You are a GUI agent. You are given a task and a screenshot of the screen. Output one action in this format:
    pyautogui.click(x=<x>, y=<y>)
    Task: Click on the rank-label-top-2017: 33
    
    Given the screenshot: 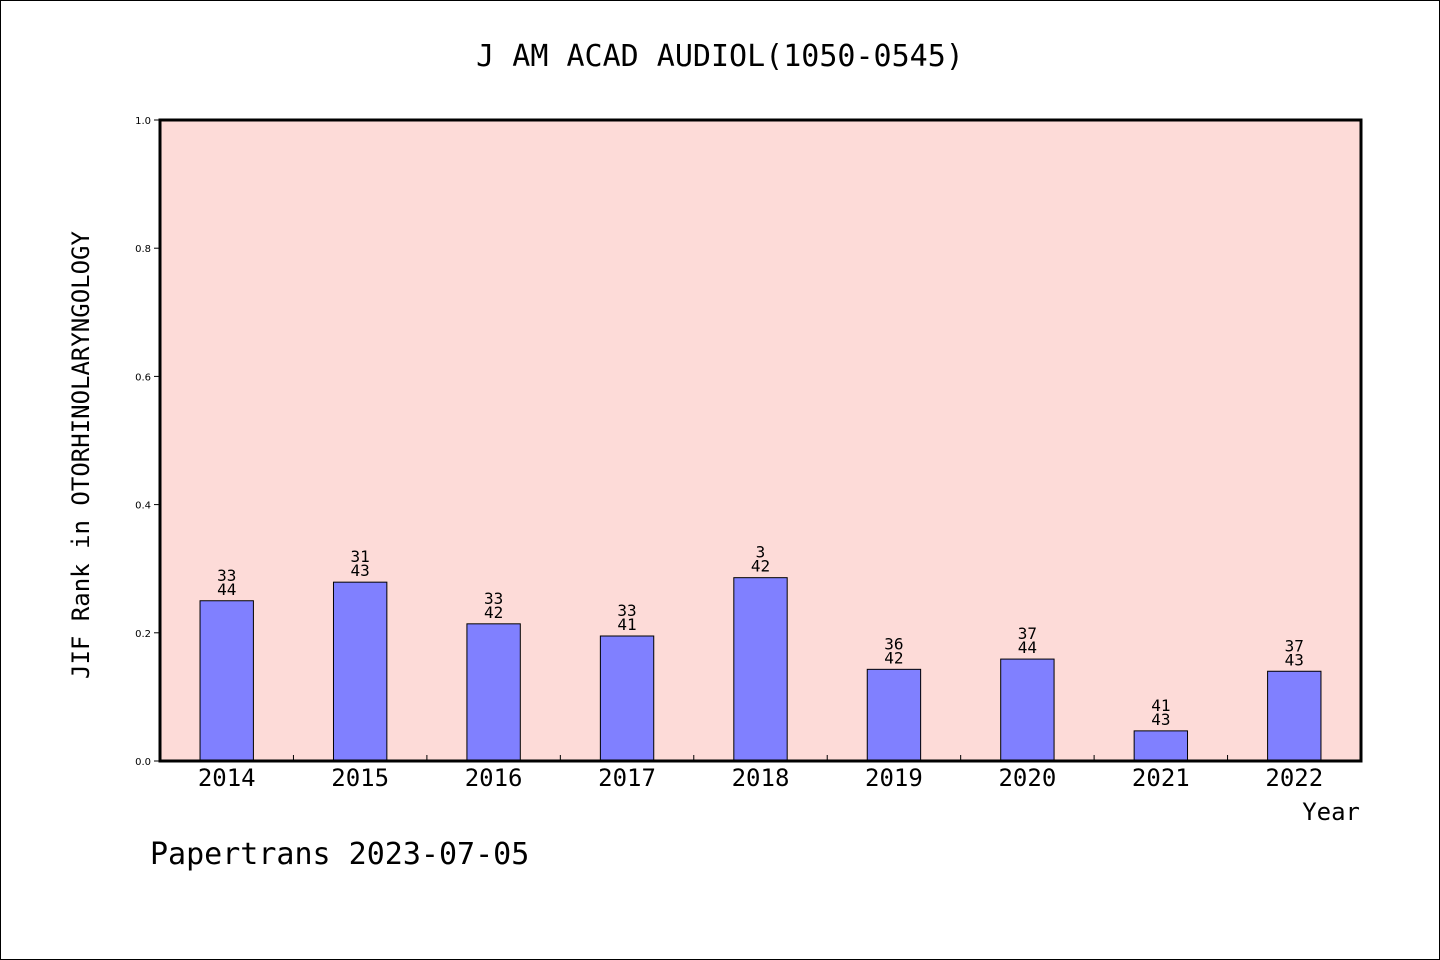 What is the action you would take?
    pyautogui.click(x=626, y=610)
    